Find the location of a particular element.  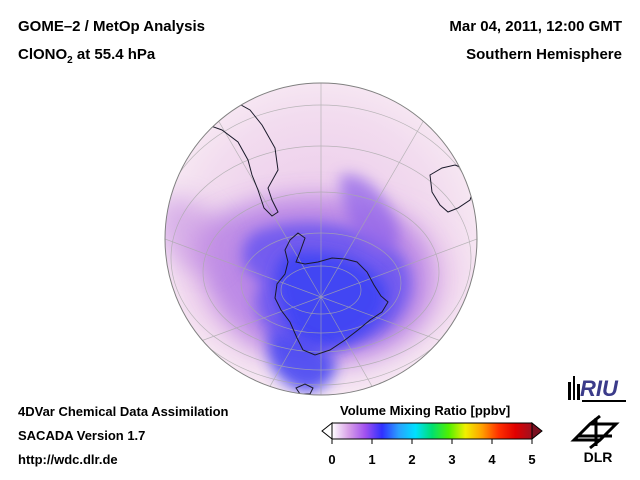

africa-coast is located at coordinates (452, 188).